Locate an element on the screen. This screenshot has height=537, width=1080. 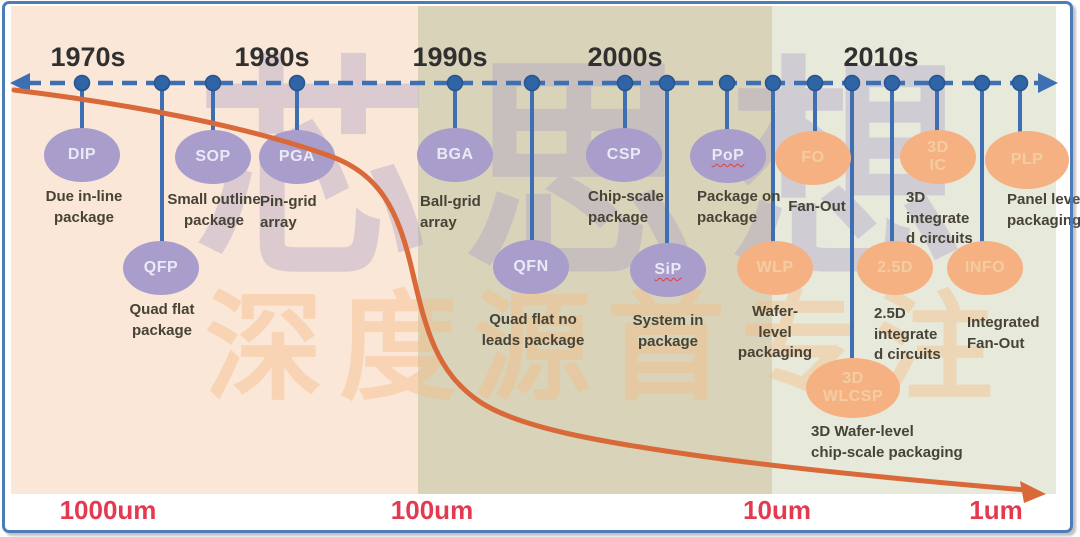
node-name-2-5d: 2.5D integrate d circuits is located at coordinates (907, 335).